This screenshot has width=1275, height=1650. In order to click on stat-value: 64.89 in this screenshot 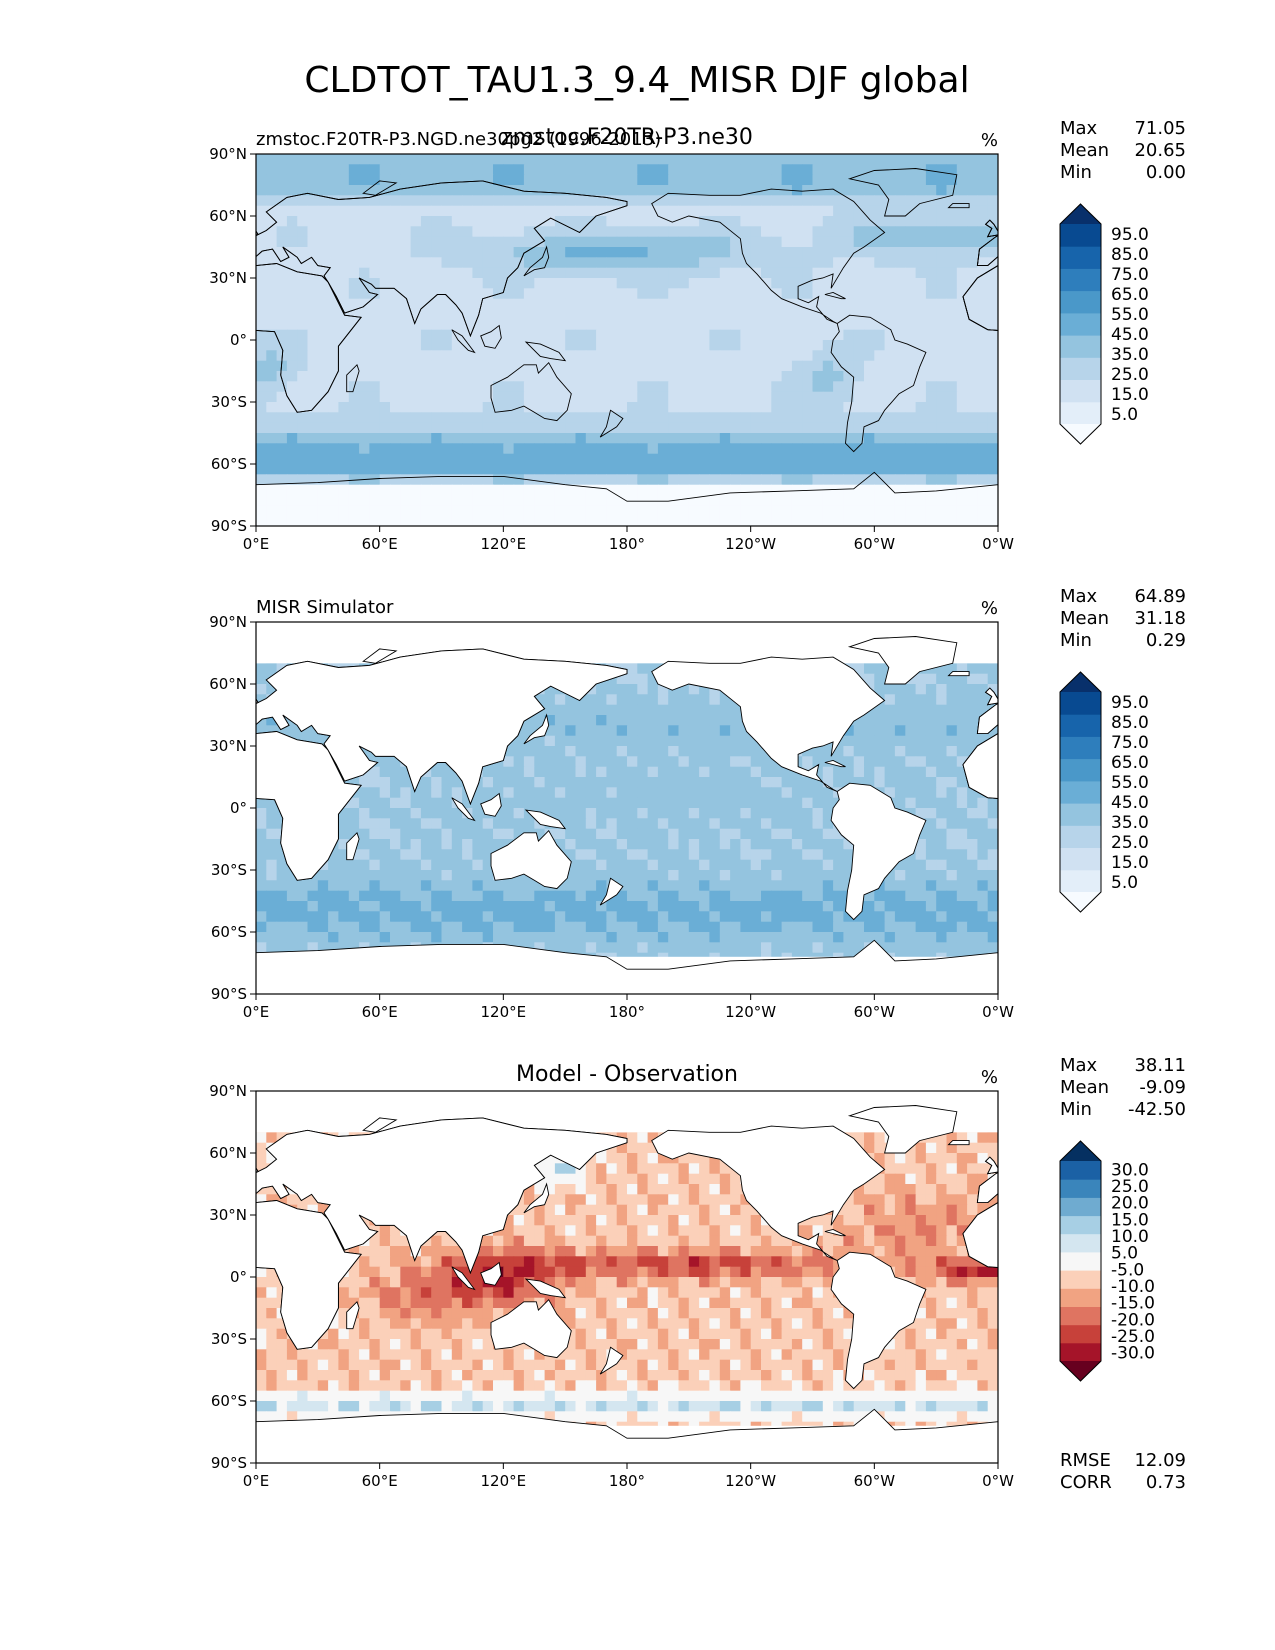, I will do `click(1160, 596)`.